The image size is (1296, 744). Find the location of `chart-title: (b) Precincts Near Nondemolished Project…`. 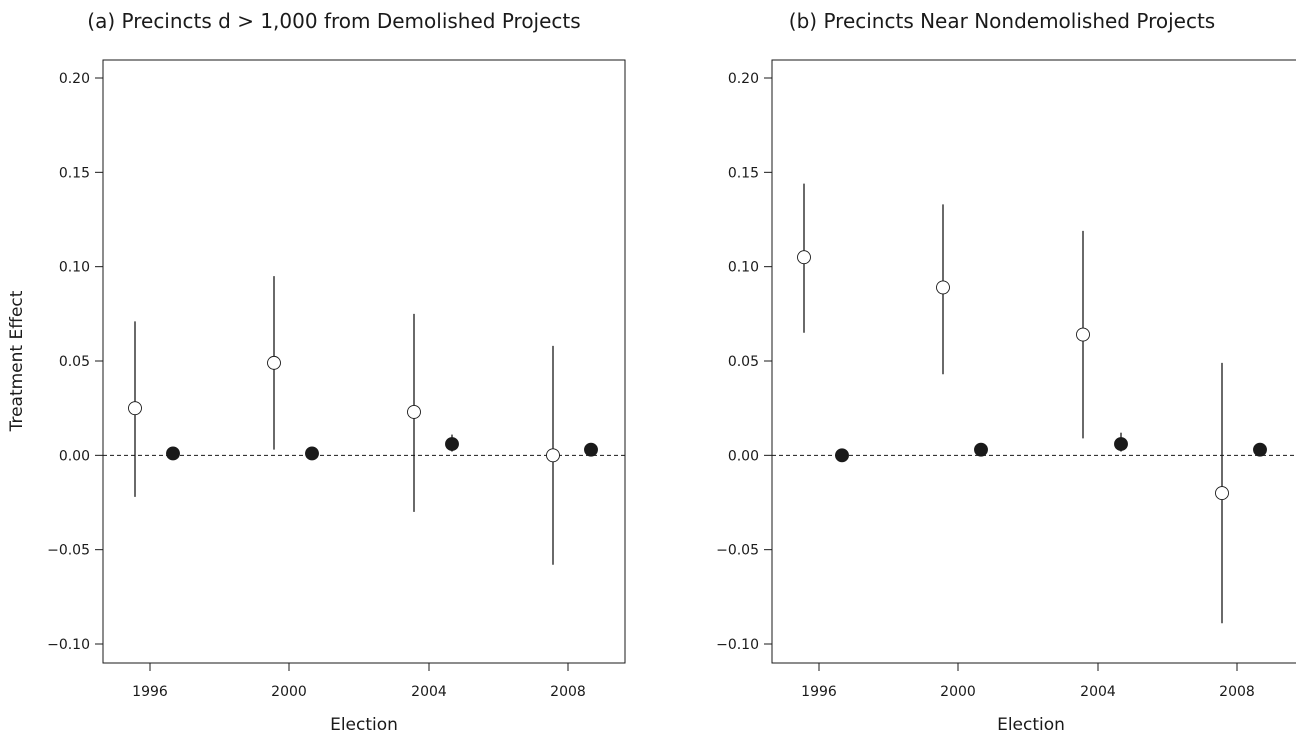

chart-title: (b) Precincts Near Nondemolished Project… is located at coordinates (1002, 21).